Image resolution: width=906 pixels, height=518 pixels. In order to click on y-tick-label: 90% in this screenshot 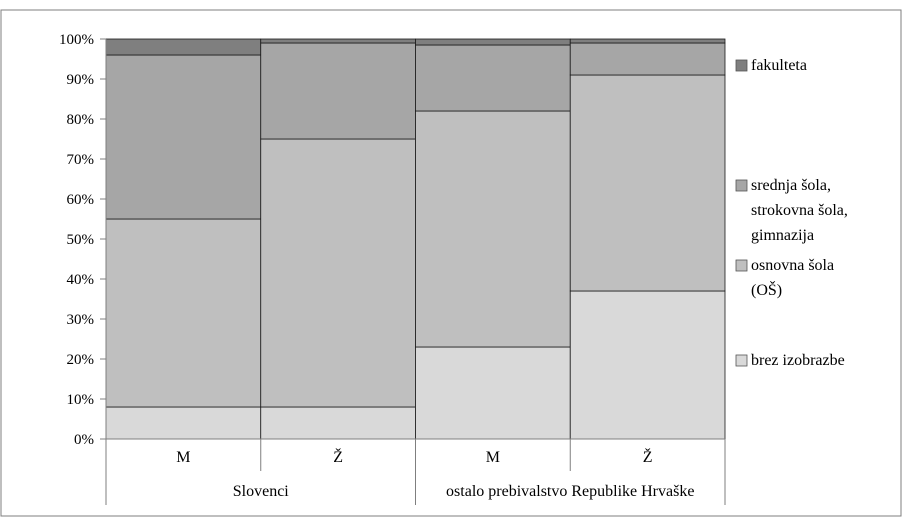, I will do `click(81, 80)`.